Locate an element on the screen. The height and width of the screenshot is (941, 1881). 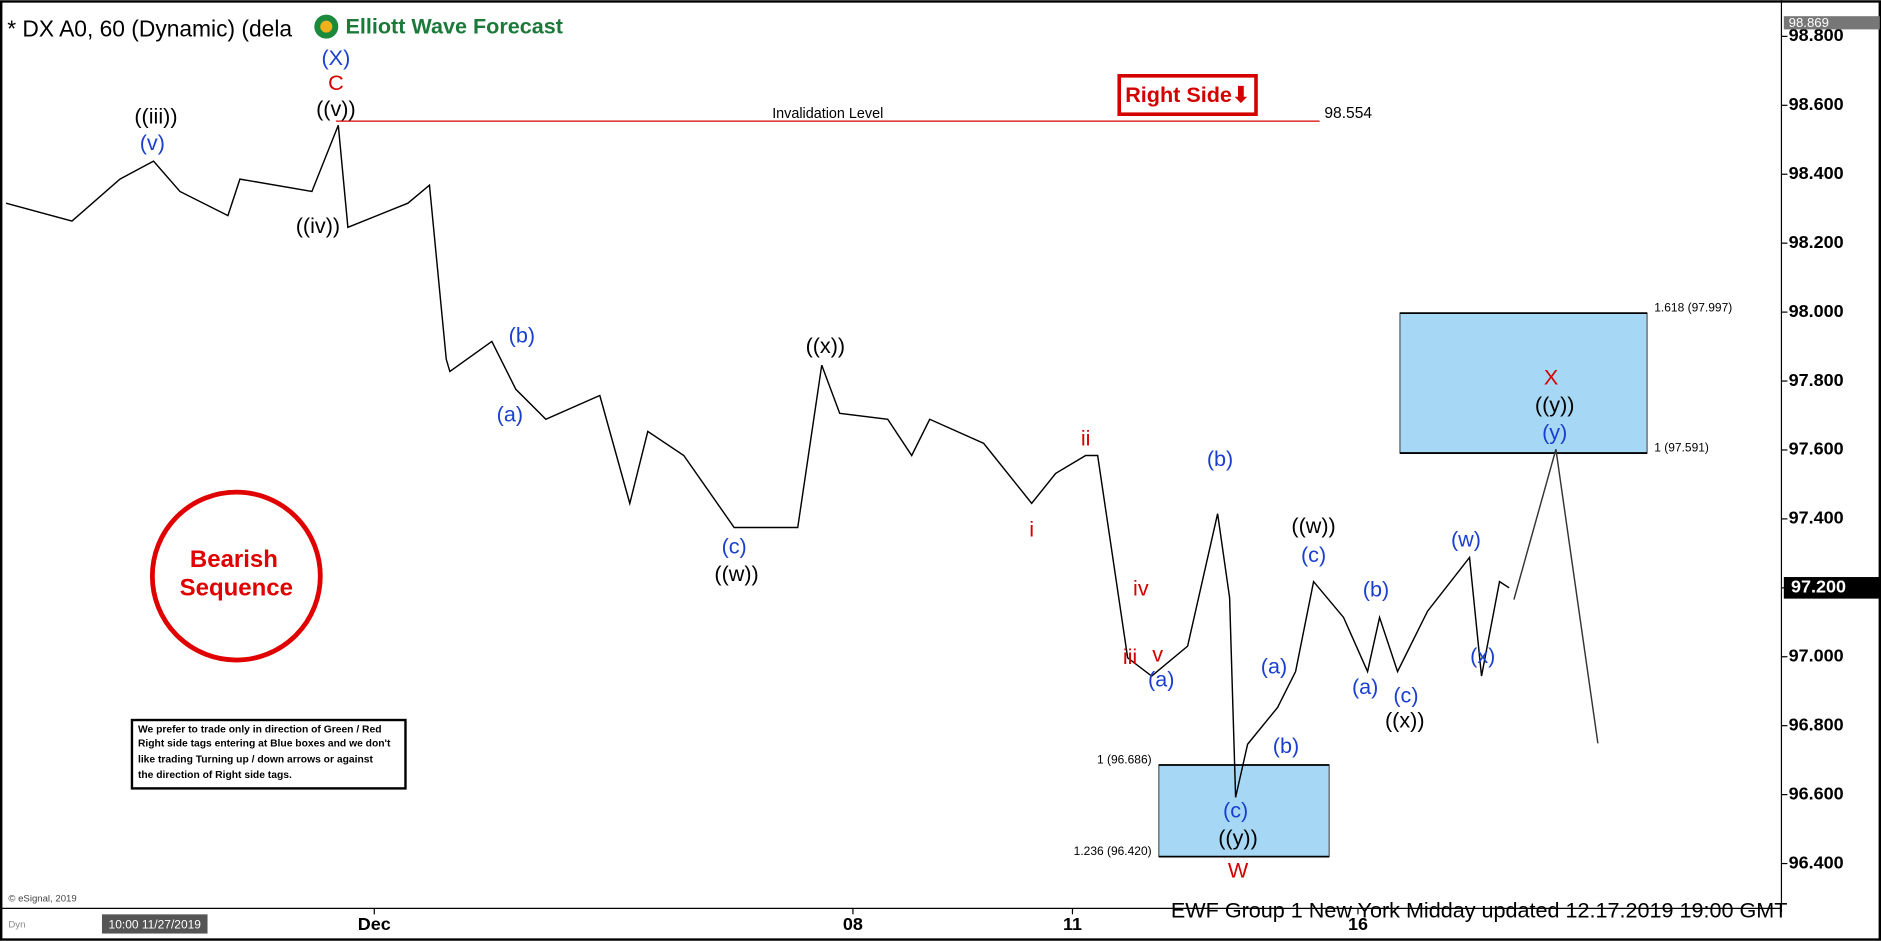
wave-label: (v) is located at coordinates (152, 142).